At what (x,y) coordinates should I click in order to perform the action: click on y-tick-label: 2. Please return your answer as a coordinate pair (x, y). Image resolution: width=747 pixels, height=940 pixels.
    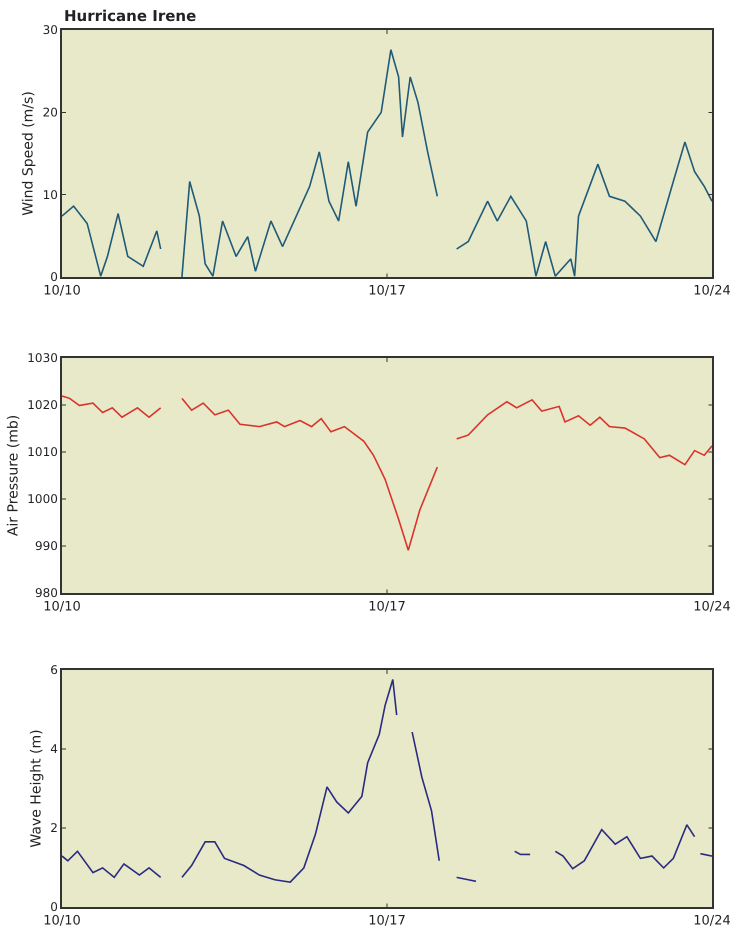
    Looking at the image, I should click on (54, 828).